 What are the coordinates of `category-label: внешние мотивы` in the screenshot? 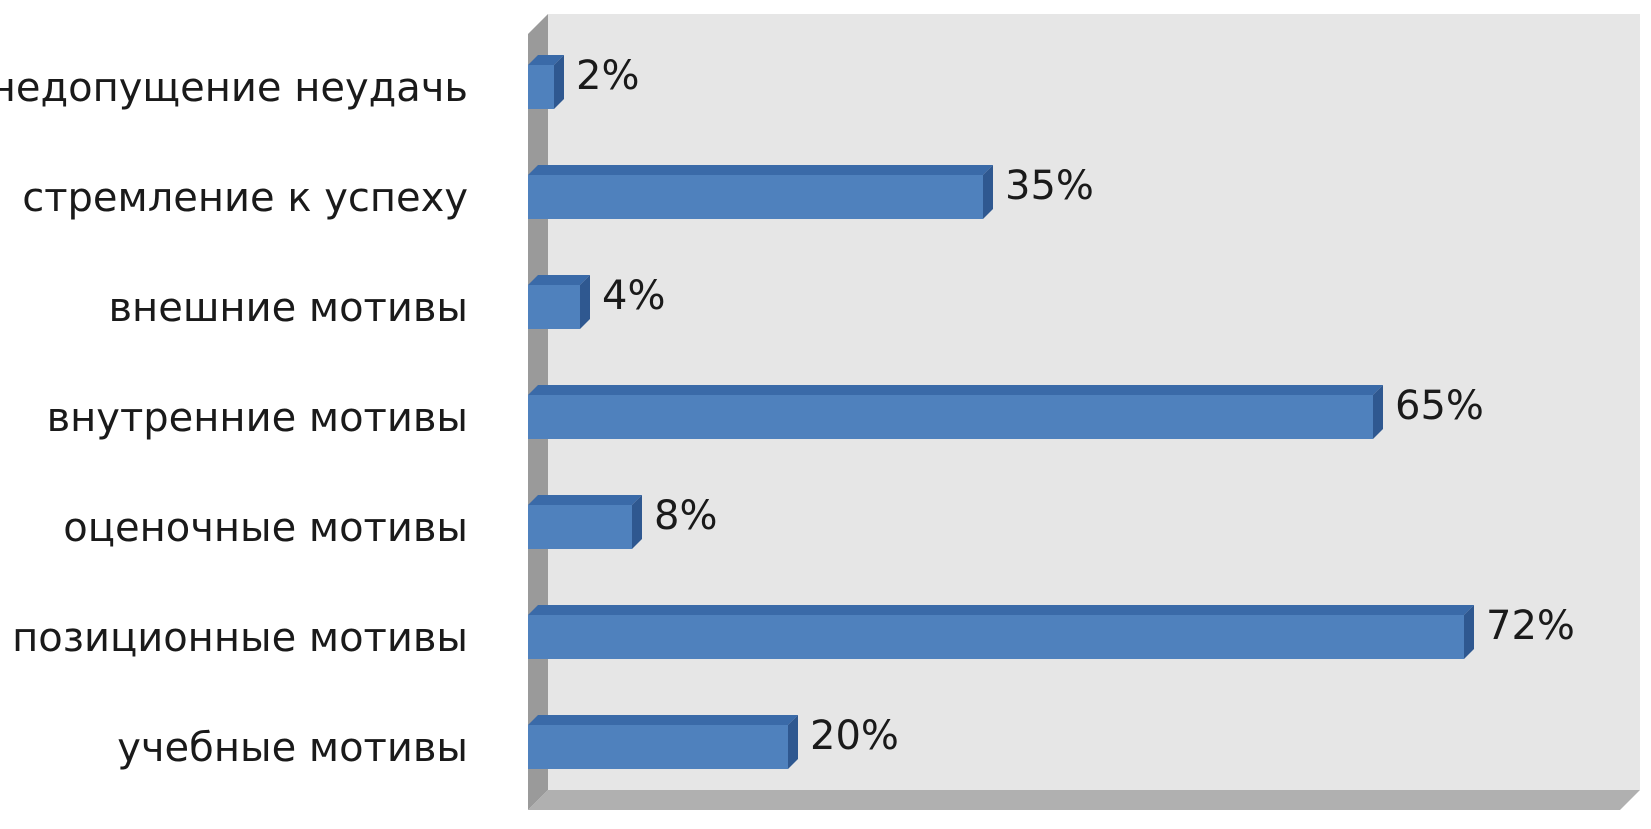 It's located at (288, 308).